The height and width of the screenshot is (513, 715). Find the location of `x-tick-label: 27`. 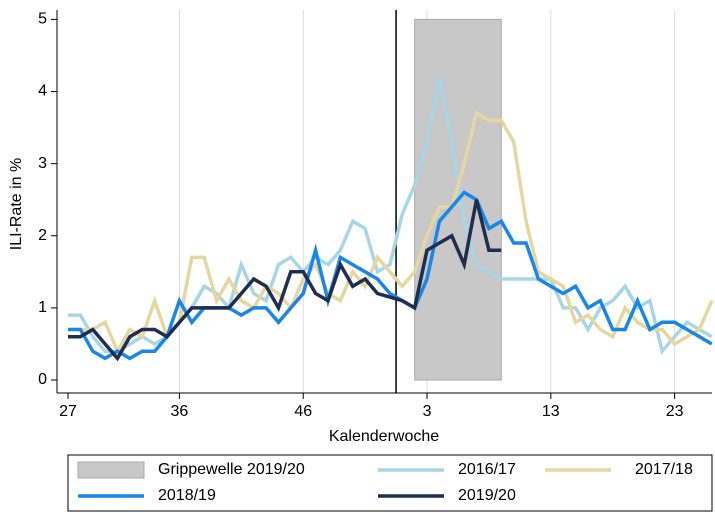

x-tick-label: 27 is located at coordinates (68, 411).